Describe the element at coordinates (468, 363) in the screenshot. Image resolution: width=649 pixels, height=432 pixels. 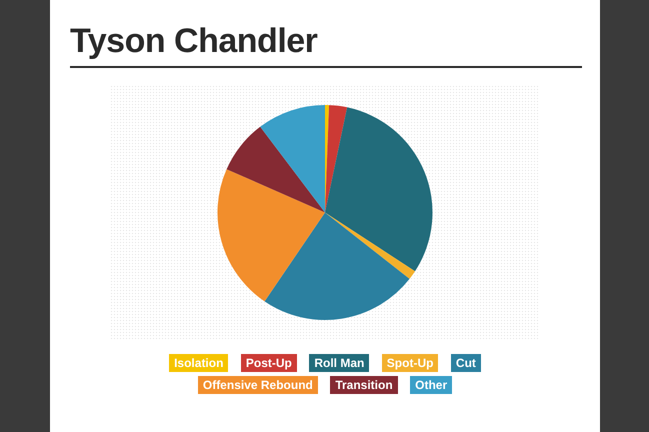
I see `legend-label: Cut` at that location.